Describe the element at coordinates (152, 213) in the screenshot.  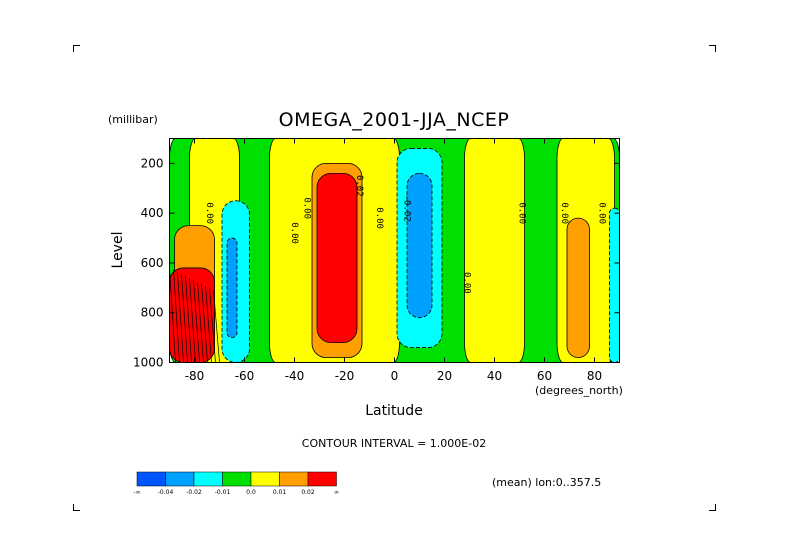
I see `y-tick-label: 400` at that location.